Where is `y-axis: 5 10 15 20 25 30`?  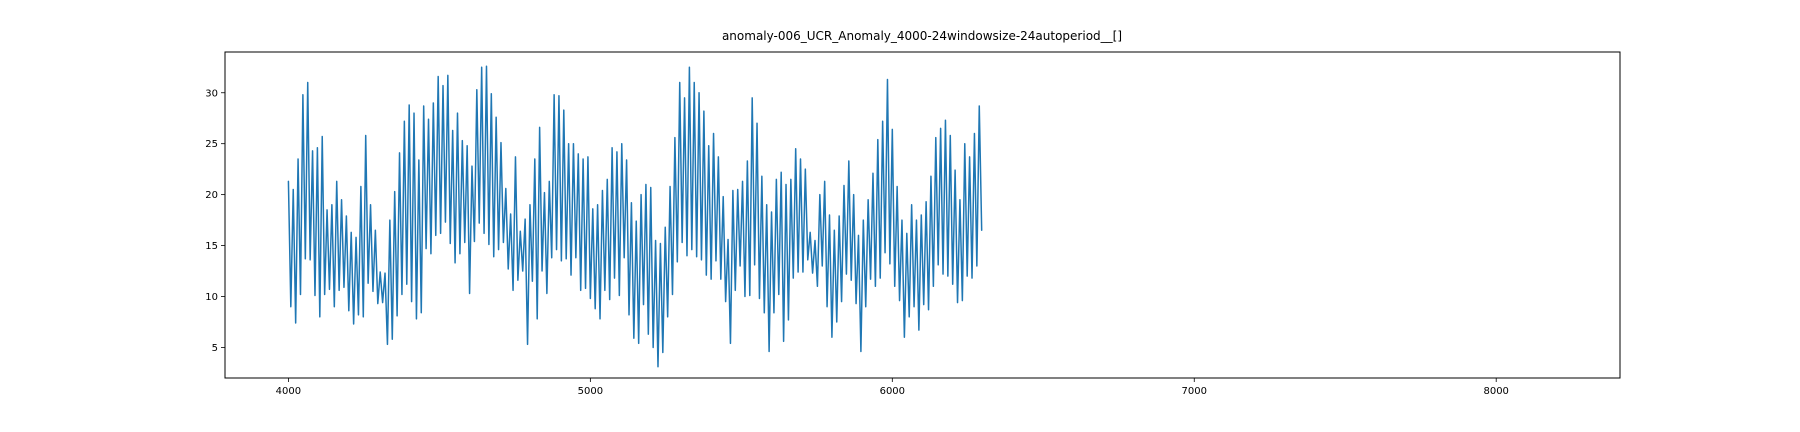
y-axis: 5 10 15 20 25 30 is located at coordinates (215, 221).